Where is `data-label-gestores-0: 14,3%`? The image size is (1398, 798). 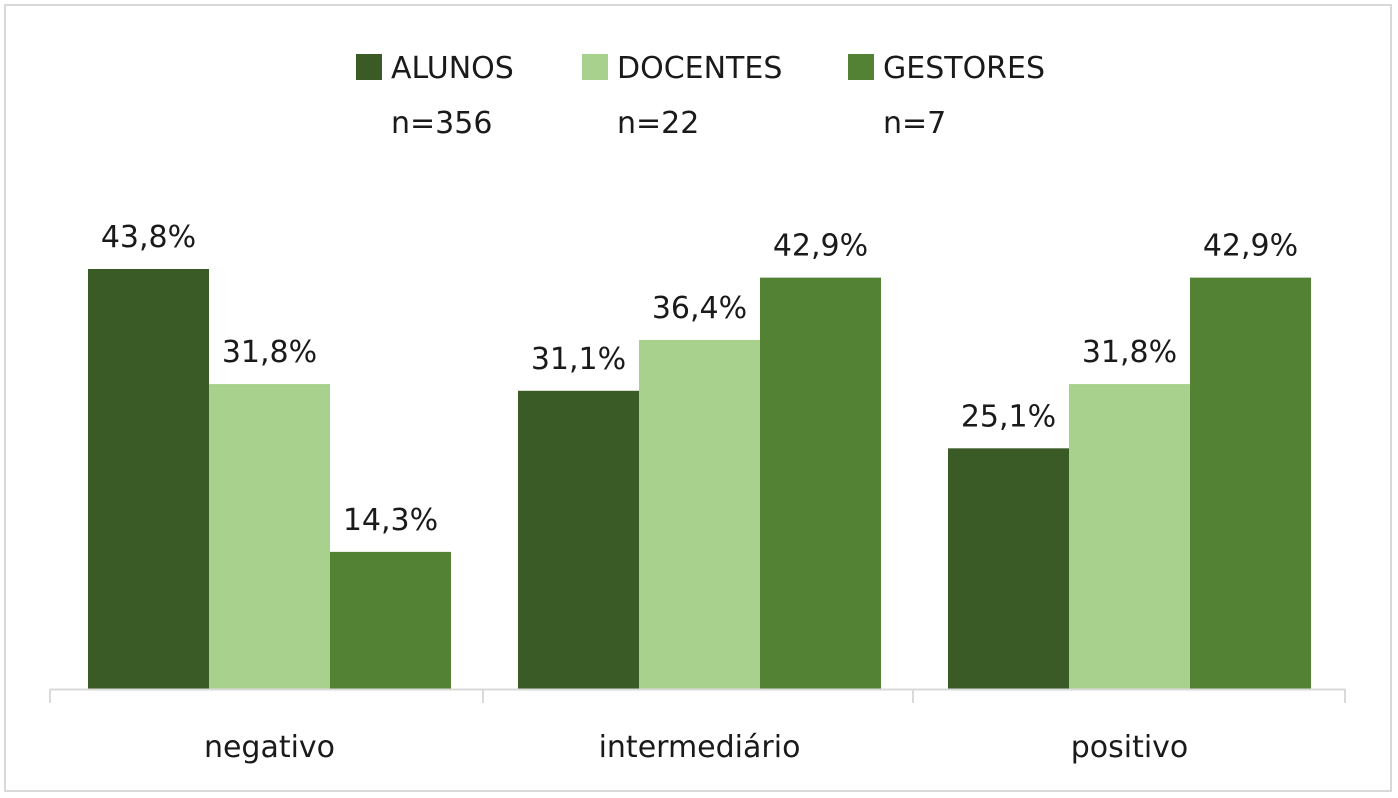 data-label-gestores-0: 14,3% is located at coordinates (390, 520).